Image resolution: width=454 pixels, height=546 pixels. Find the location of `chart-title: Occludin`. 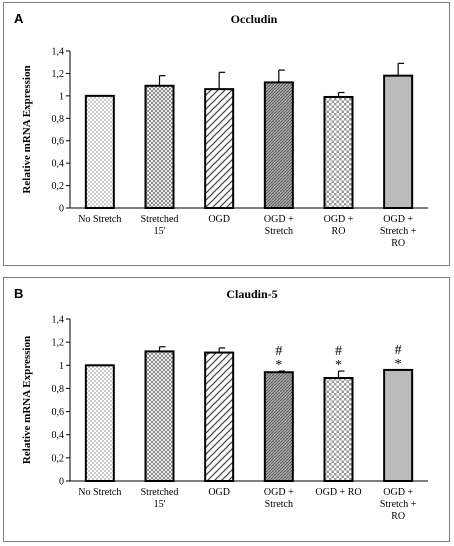

chart-title: Occludin is located at coordinates (254, 19).